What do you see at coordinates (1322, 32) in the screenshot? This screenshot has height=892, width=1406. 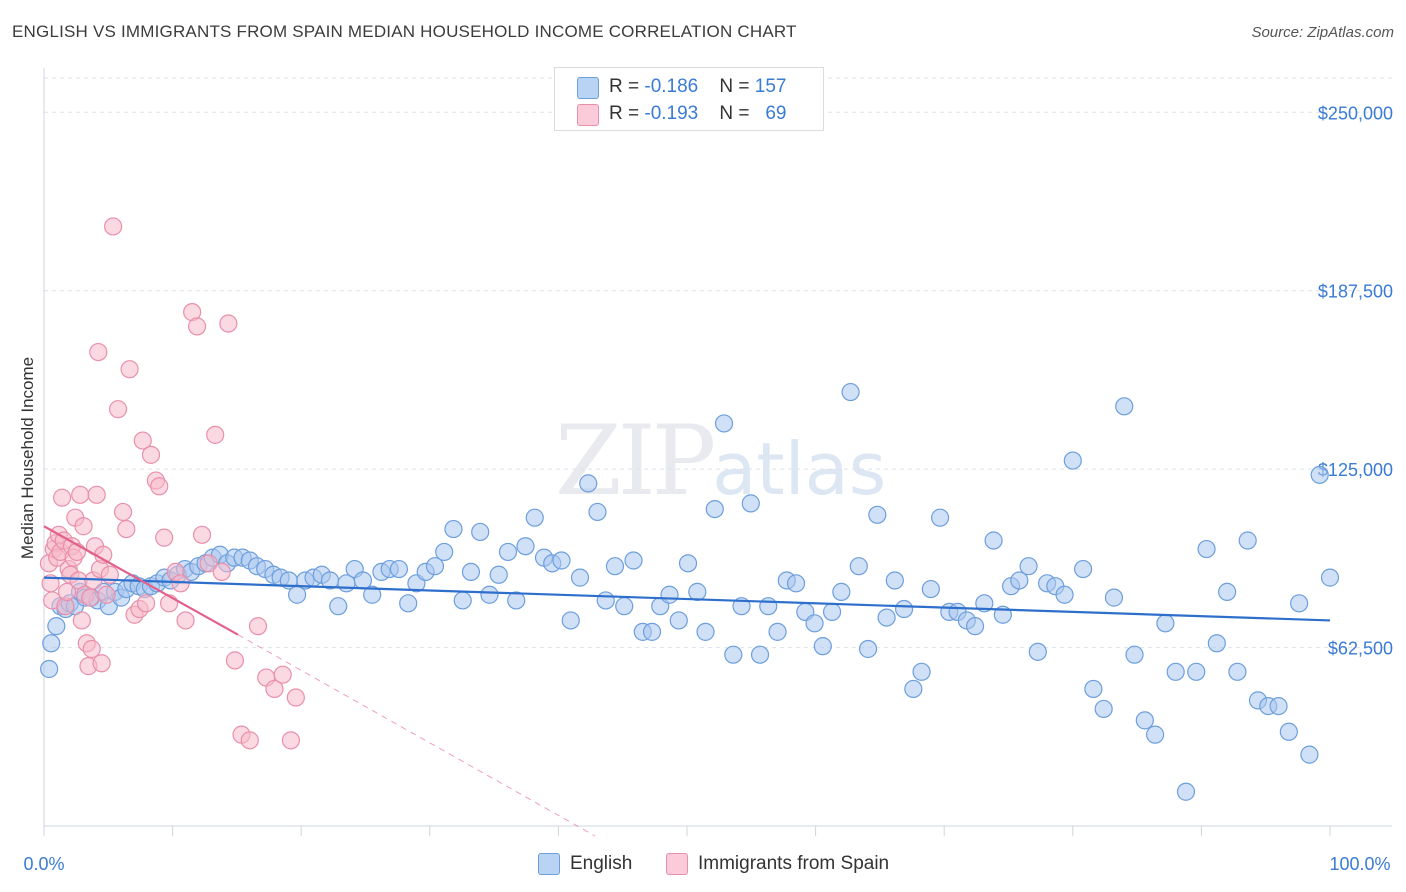 I see `source-label: Source: ZipAtlas.com` at bounding box center [1322, 32].